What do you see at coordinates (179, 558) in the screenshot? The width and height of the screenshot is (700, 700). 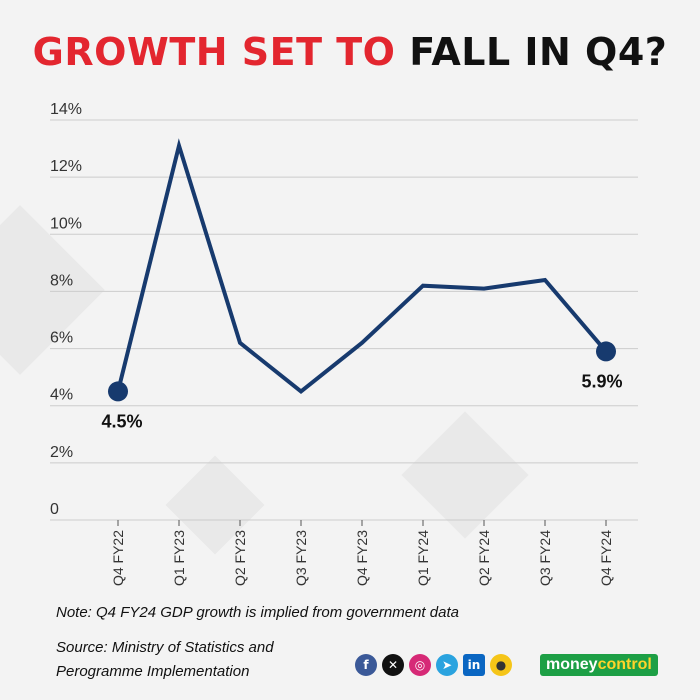 I see `x-tick-label: Q1 FY23` at bounding box center [179, 558].